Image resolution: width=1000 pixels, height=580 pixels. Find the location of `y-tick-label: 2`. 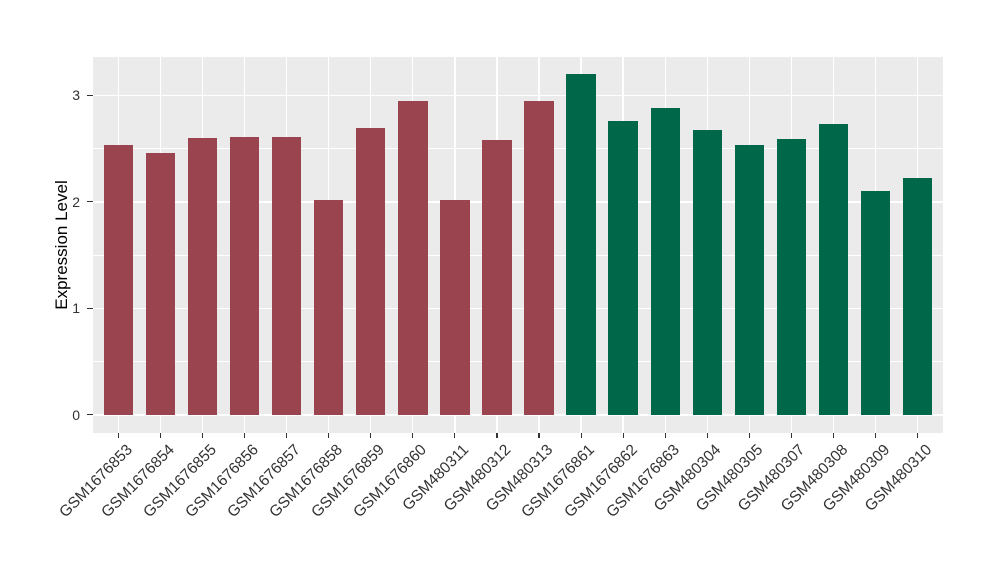

y-tick-label: 2 is located at coordinates (76, 201).